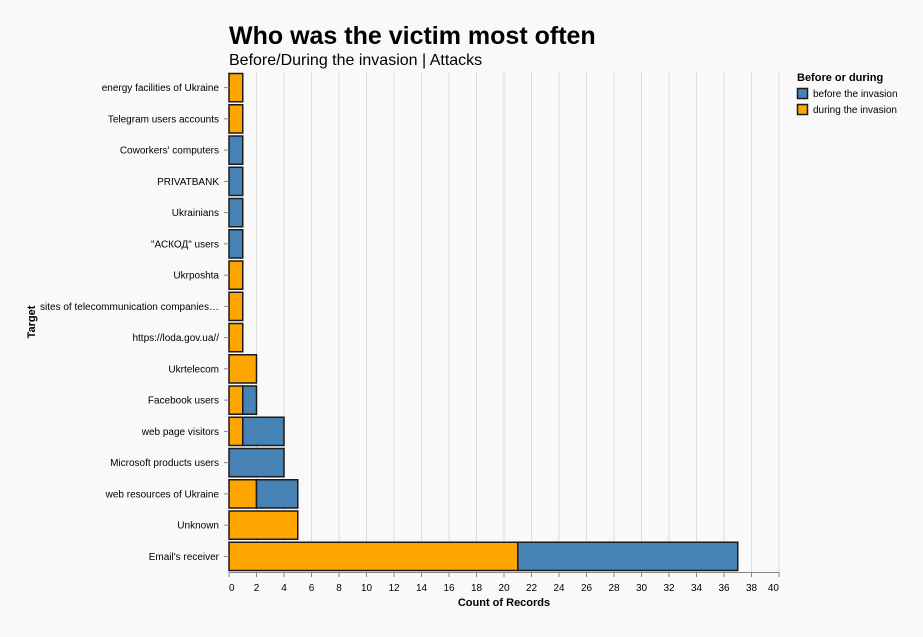  Describe the element at coordinates (774, 588) in the screenshot. I see `x-tick-label: 40` at that location.